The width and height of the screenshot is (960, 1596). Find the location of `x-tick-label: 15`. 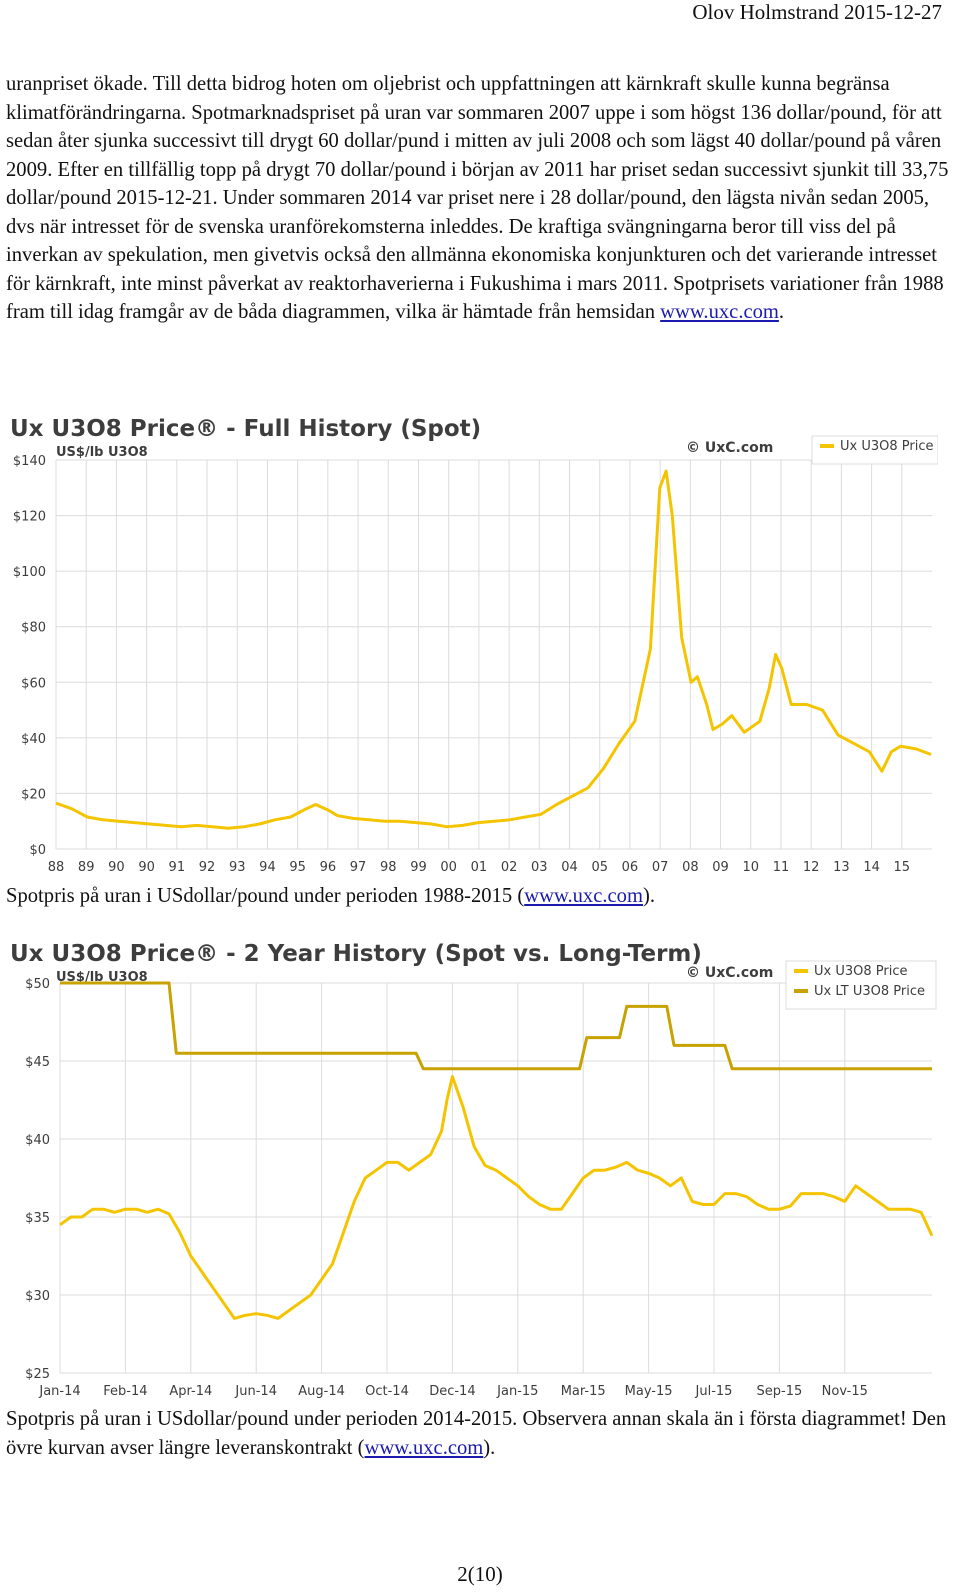

x-tick-label: 15 is located at coordinates (902, 867).